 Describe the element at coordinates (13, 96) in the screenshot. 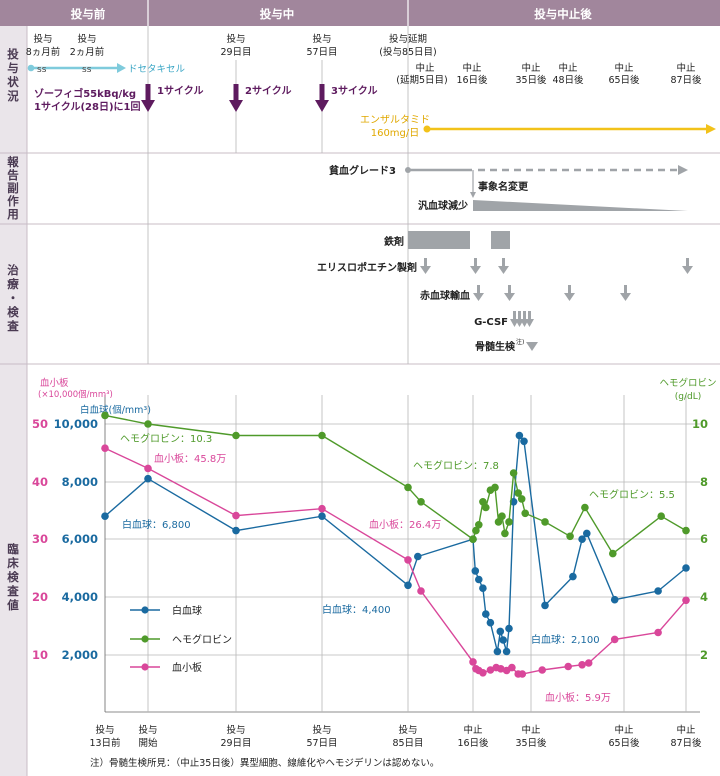

I see `svg-text: 況` at that location.